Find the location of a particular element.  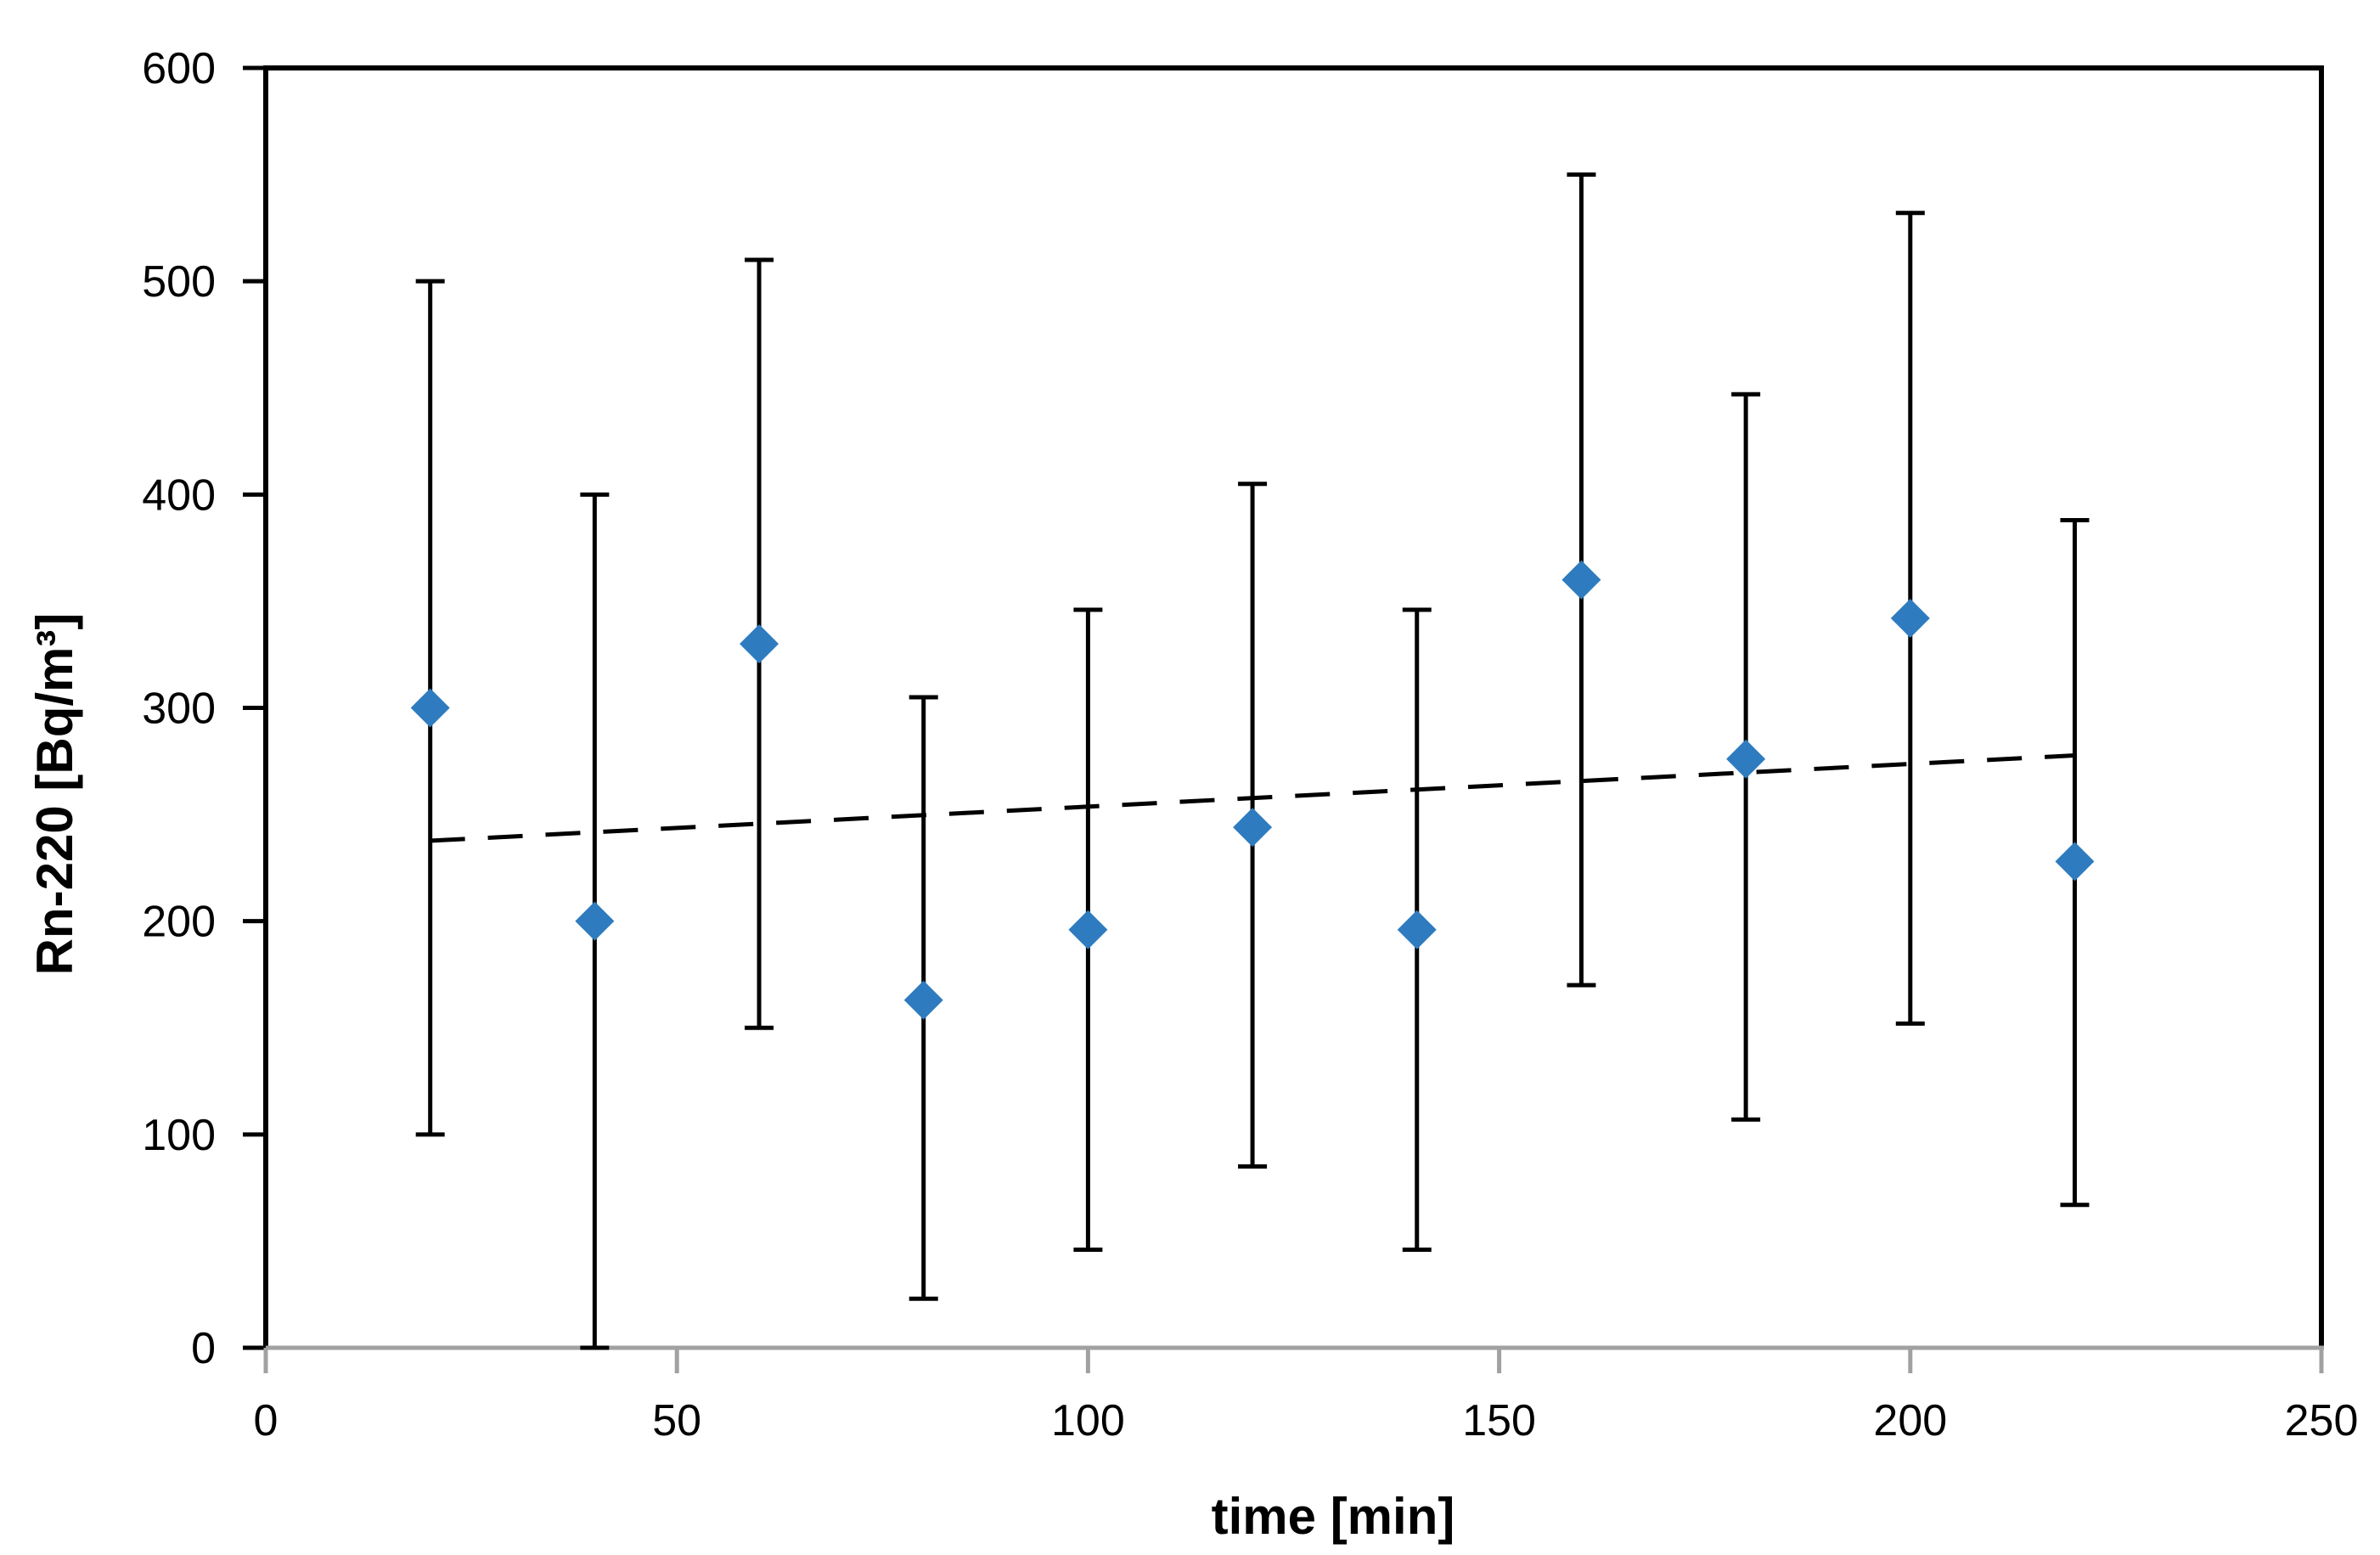

x-tick-label: 150 is located at coordinates (1499, 1420).